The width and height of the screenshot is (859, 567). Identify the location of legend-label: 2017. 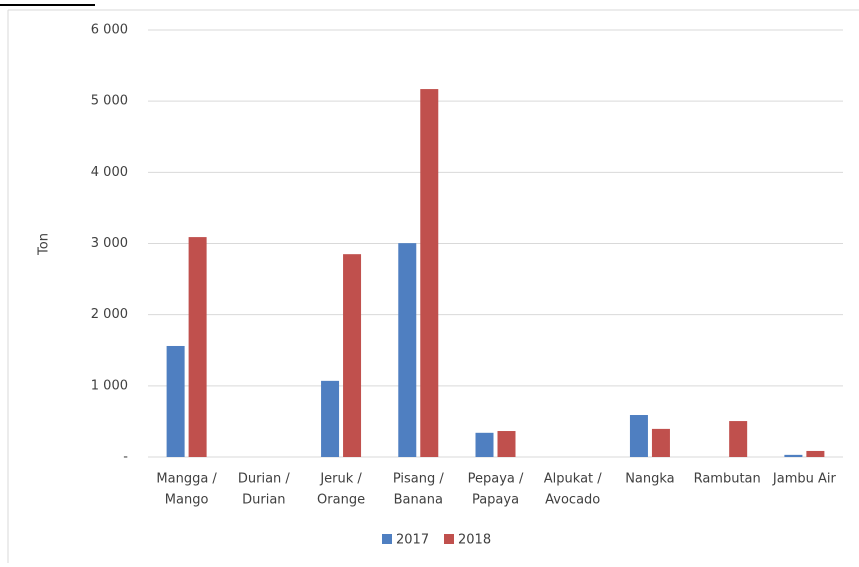
(412, 540).